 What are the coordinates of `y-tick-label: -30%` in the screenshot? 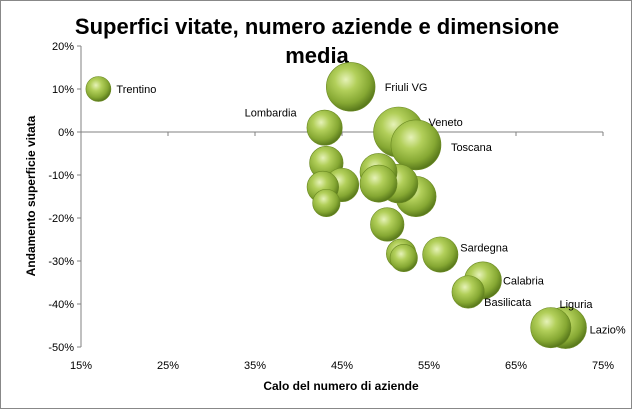 It's located at (61, 262).